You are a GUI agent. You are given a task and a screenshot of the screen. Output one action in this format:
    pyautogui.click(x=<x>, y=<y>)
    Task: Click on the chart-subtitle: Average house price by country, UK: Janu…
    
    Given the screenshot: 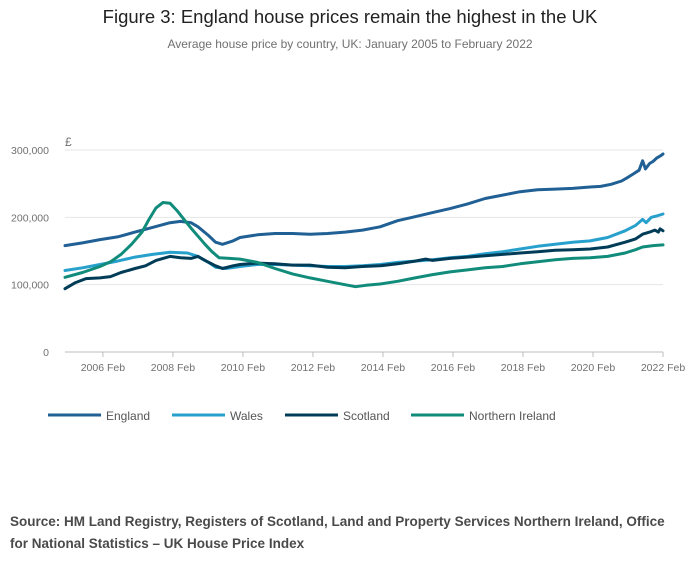 What is the action you would take?
    pyautogui.click(x=350, y=44)
    